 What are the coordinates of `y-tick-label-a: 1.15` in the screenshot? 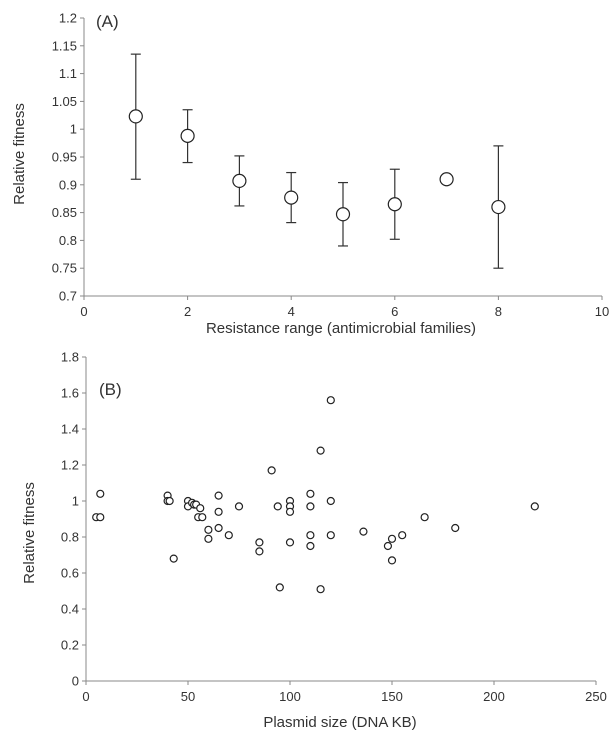 It's located at (64, 45).